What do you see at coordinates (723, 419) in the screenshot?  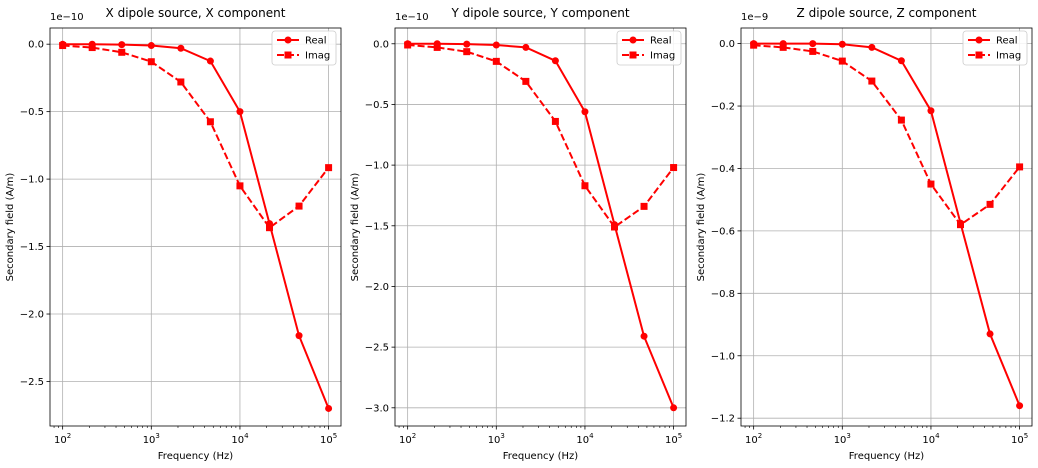 I see `y-tick-label: −1.2` at bounding box center [723, 419].